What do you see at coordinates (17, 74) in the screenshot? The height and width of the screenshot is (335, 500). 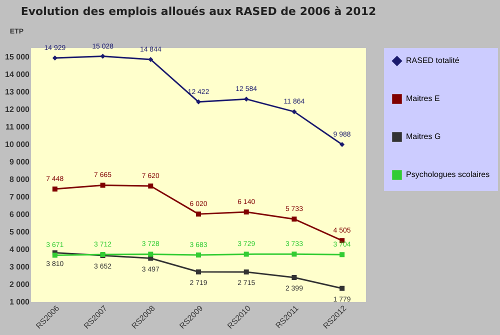 I see `y-tick-label: 14 000` at bounding box center [17, 74].